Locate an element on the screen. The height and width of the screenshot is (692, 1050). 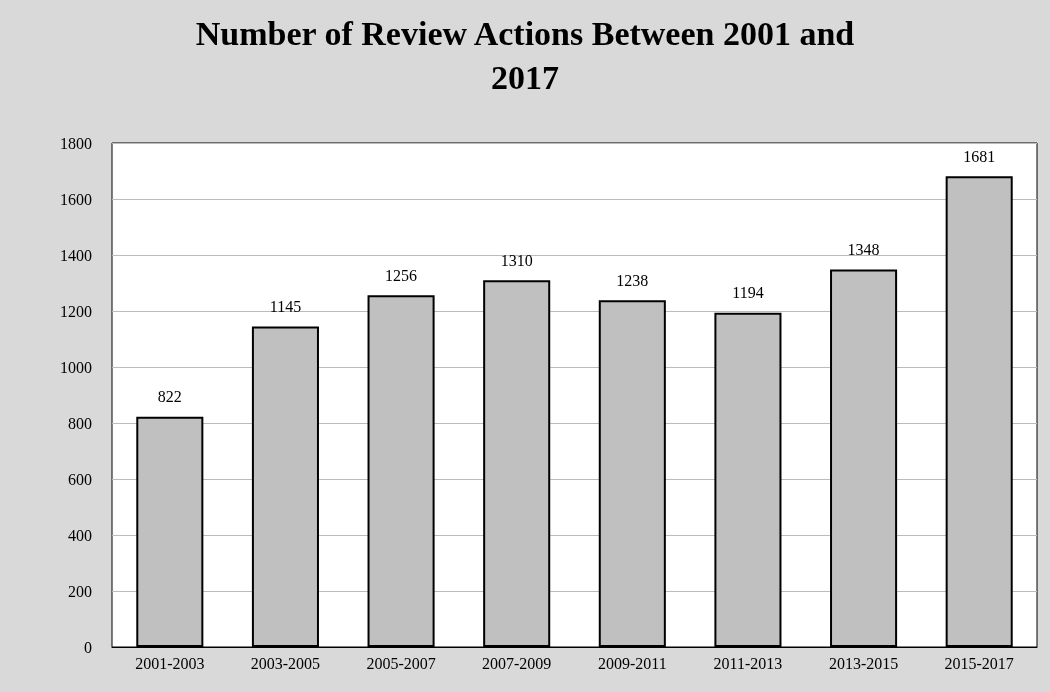
x-tick-label: 2009-2011 is located at coordinates (632, 663).